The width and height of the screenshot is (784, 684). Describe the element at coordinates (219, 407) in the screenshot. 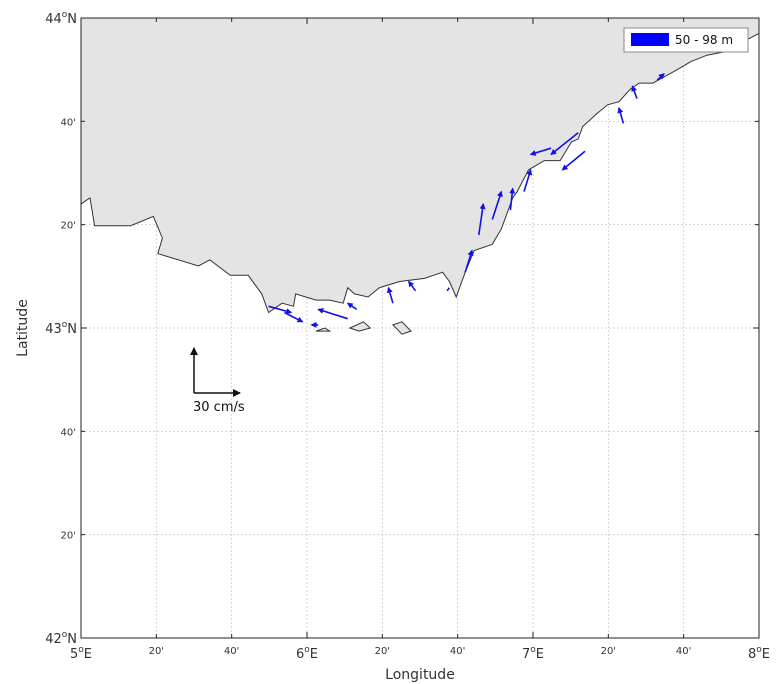

I see `scale-label: 30 cm/s` at that location.